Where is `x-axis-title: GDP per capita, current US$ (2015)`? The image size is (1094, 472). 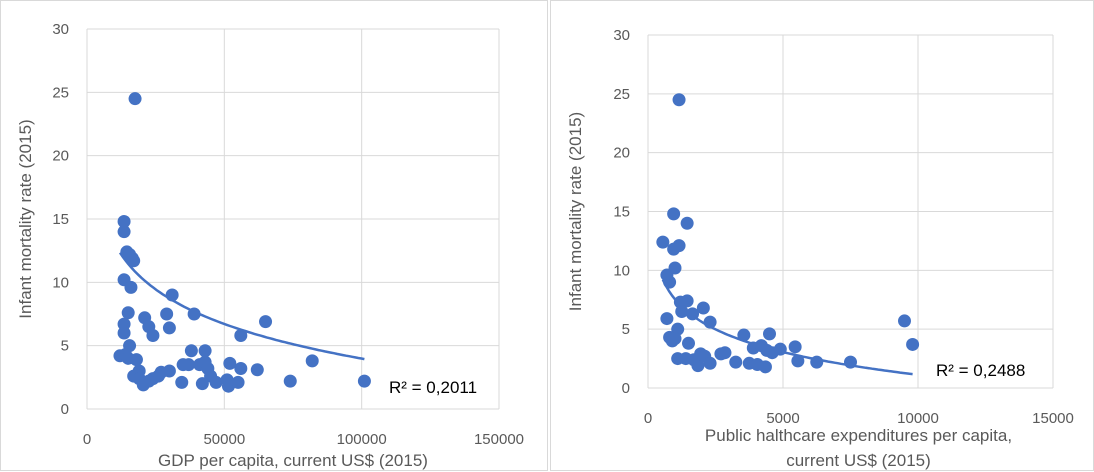 x-axis-title: GDP per capita, current US$ (2015) is located at coordinates (293, 460).